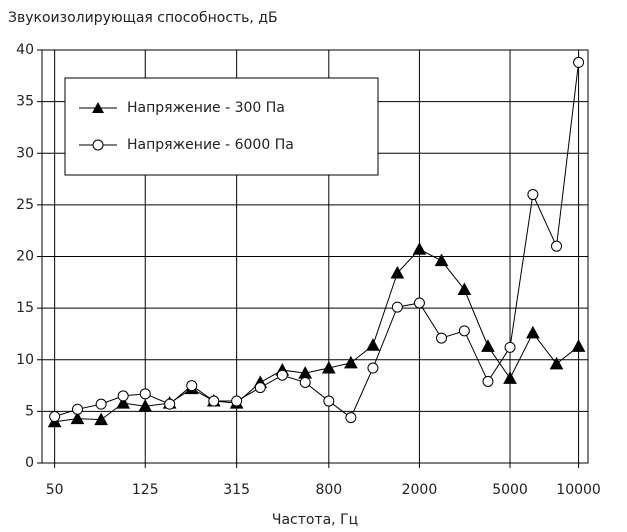 The width and height of the screenshot is (627, 532). I want to click on x-tick-label: 10000, so click(578, 490).